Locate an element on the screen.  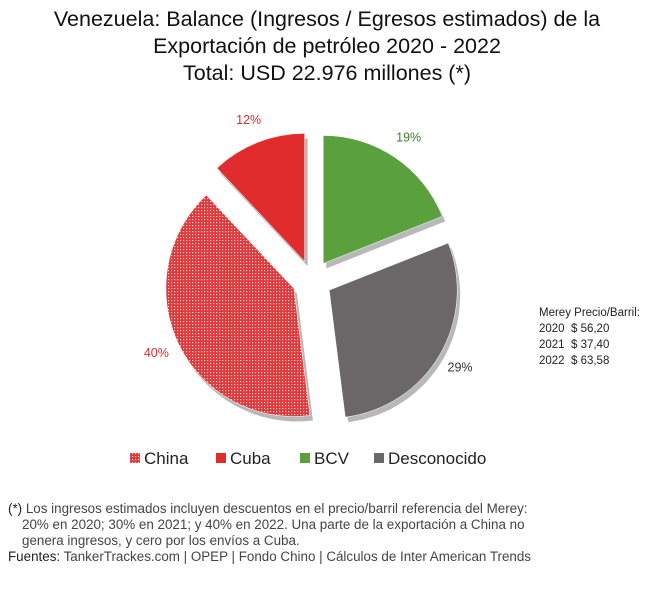
pie-label-cuba: 12% is located at coordinates (248, 120).